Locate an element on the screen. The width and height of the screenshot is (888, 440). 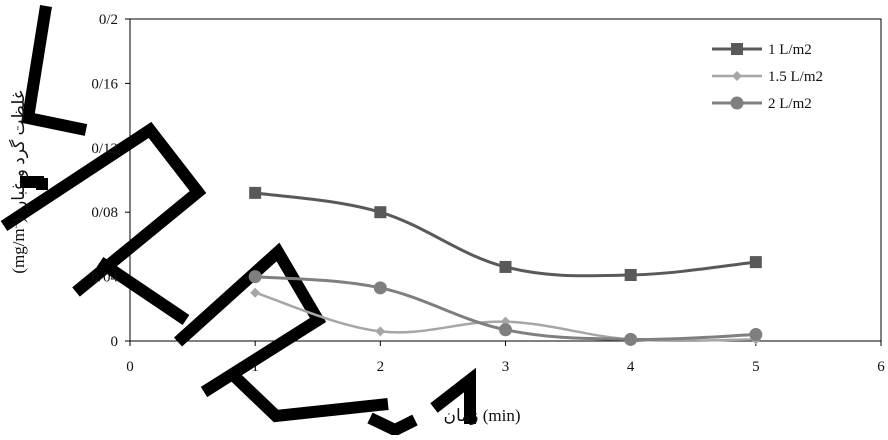
y-axis-title-unit-exponent: 3 is located at coordinates (14, 225).